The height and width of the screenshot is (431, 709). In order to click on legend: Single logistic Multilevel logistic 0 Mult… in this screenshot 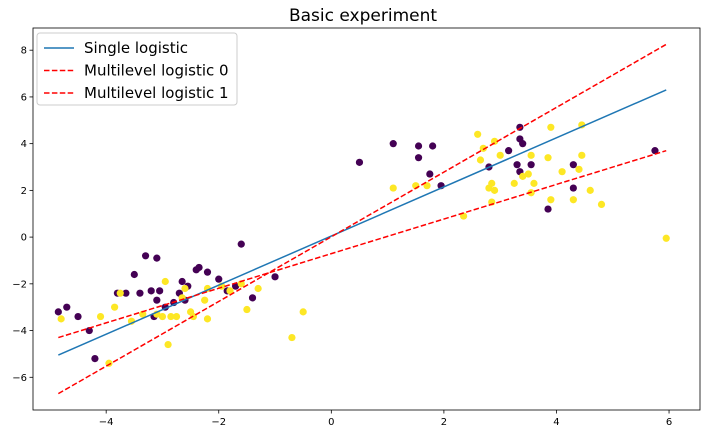, I will do `click(137, 69)`.